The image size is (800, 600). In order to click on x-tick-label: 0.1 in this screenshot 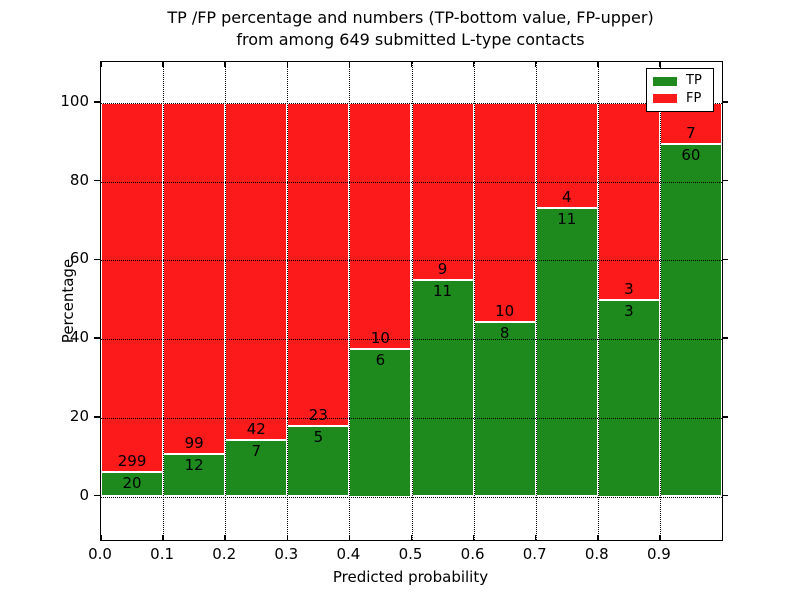, I will do `click(162, 554)`.